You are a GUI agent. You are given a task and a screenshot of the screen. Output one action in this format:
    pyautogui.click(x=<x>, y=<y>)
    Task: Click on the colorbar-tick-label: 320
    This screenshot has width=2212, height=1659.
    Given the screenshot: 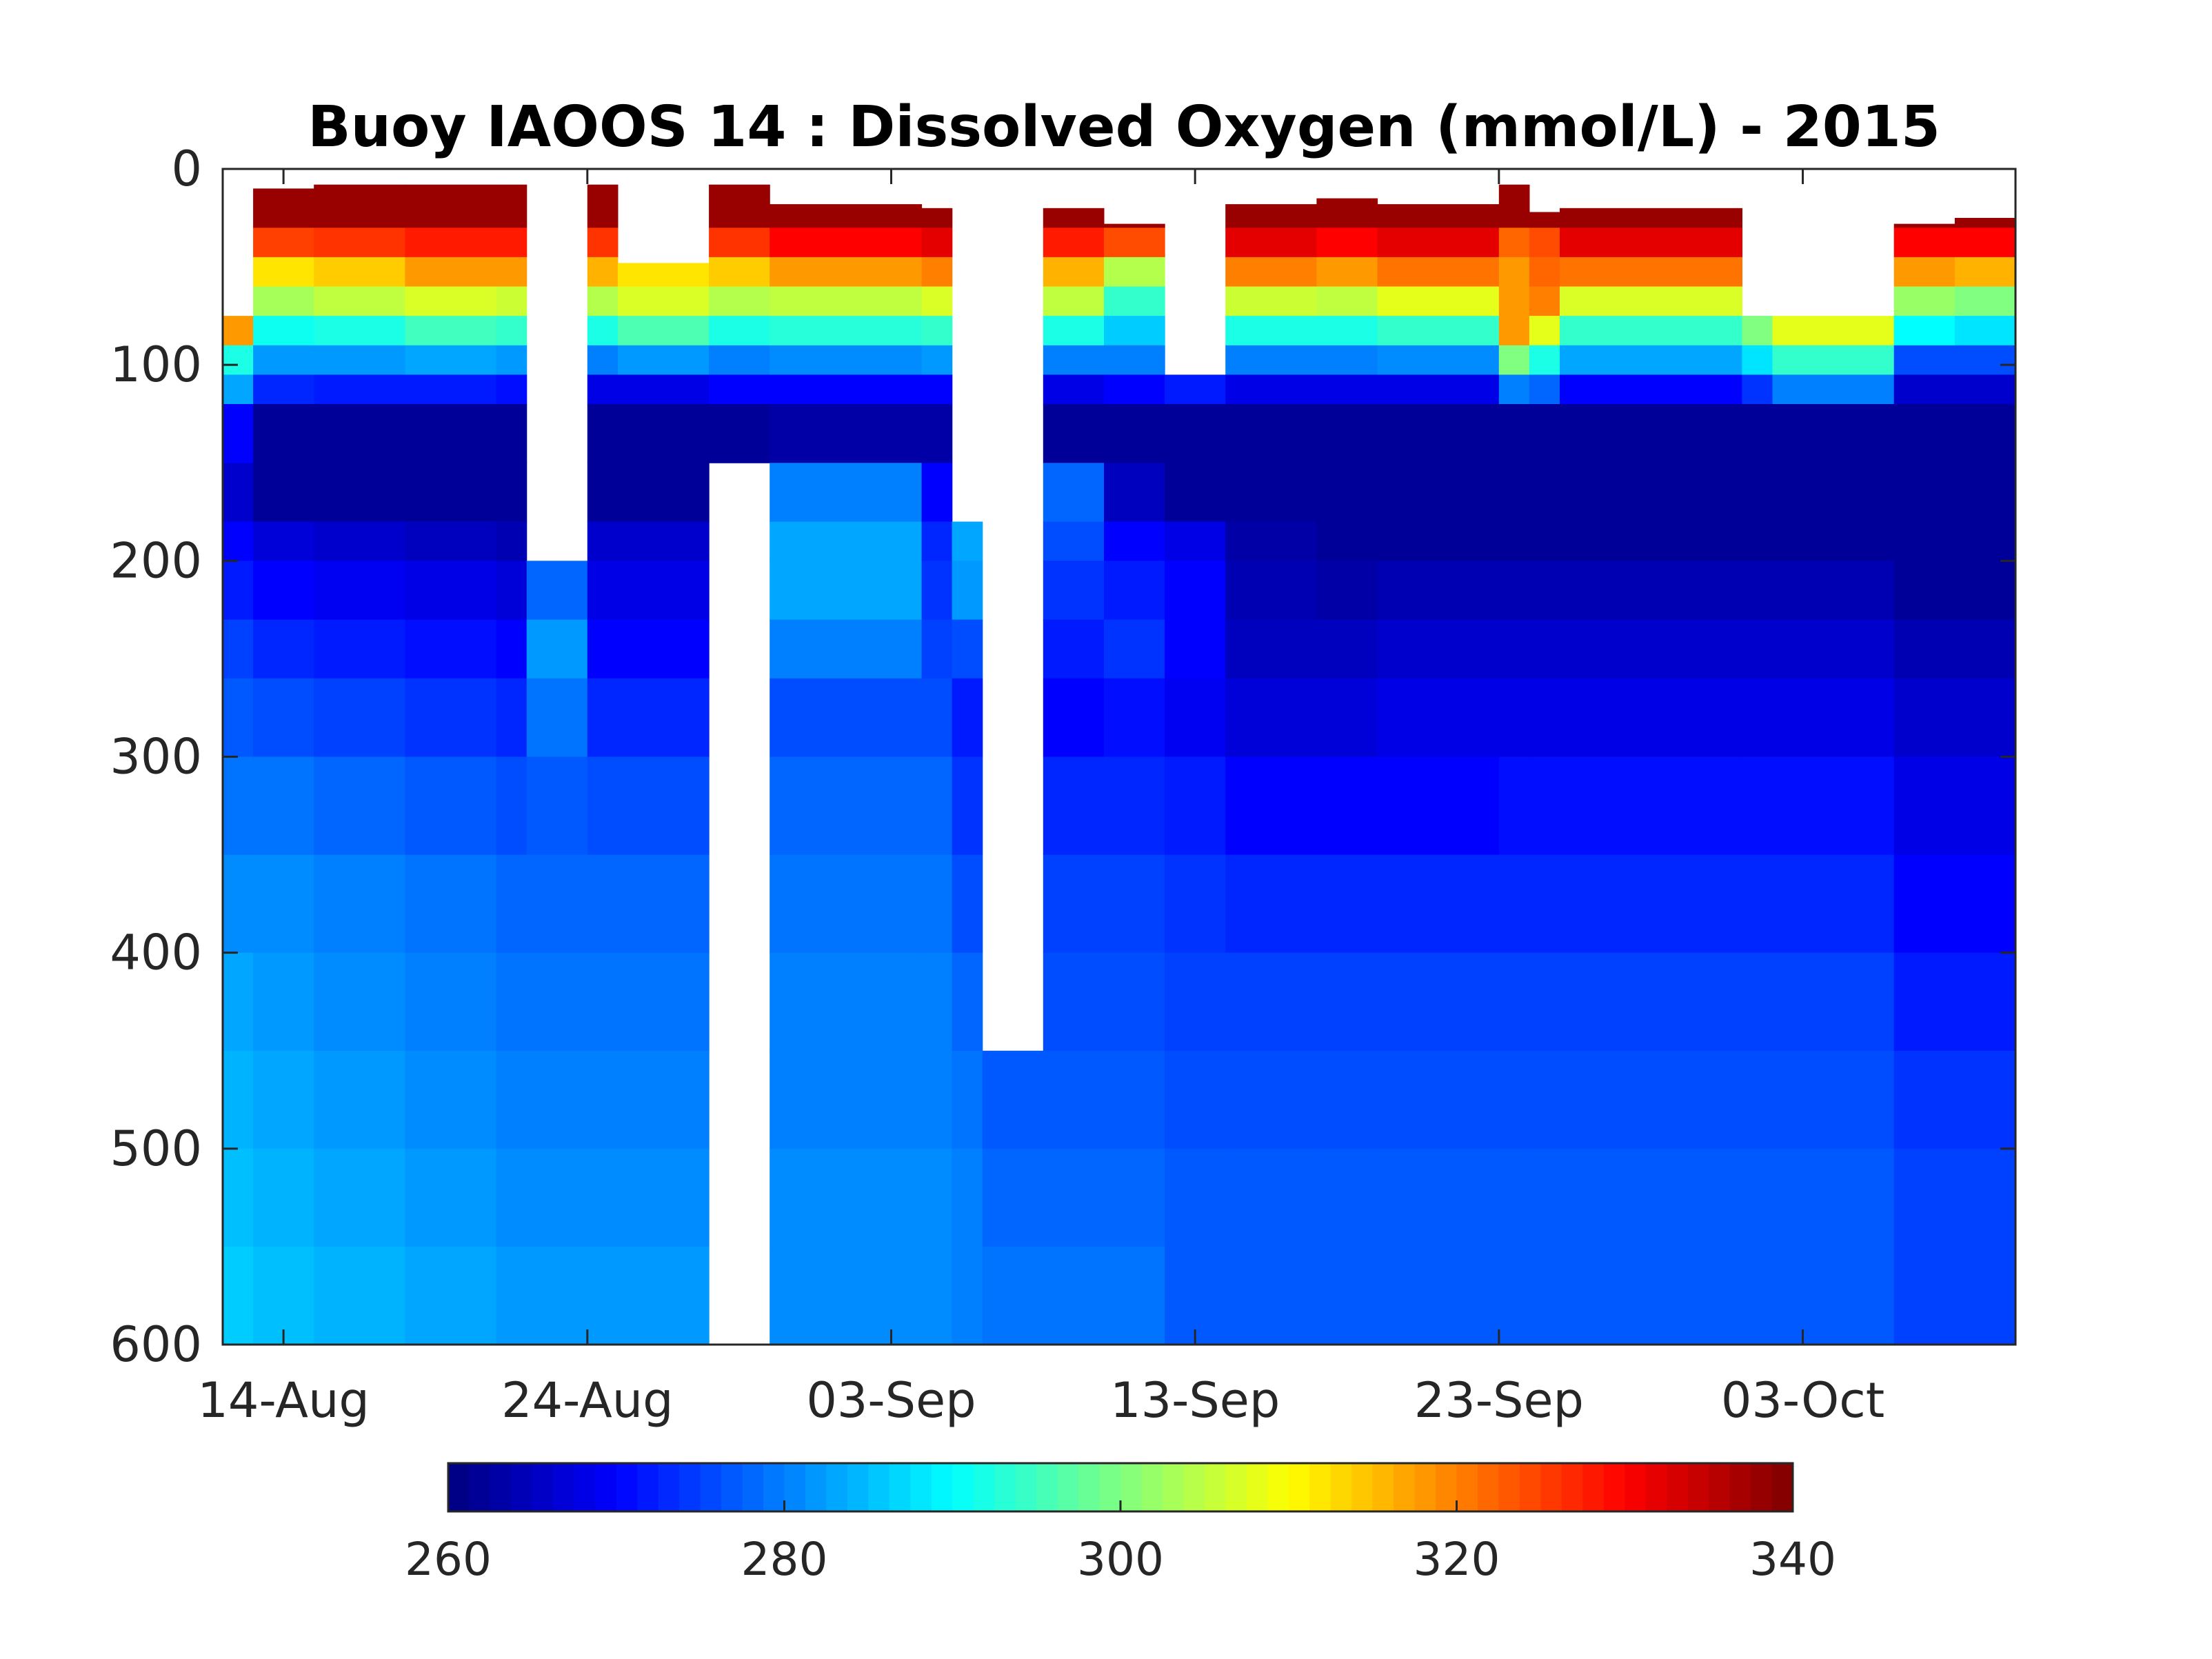 What is the action you would take?
    pyautogui.click(x=1457, y=1559)
    